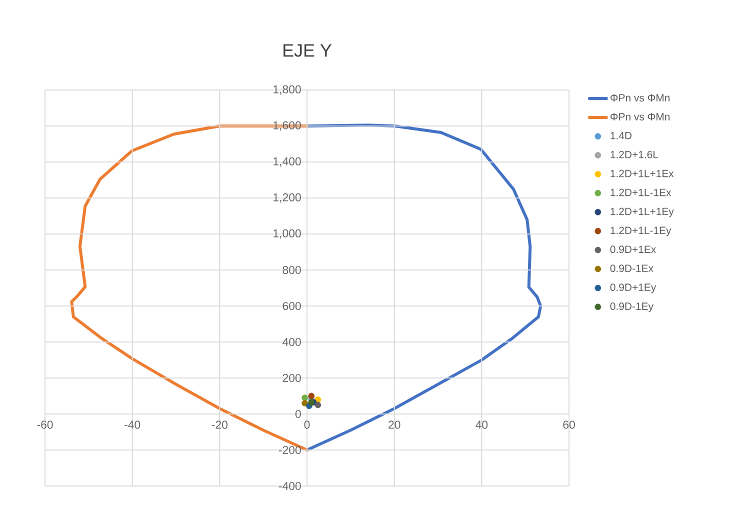 This screenshot has height=511, width=749. I want to click on chart-title: EJE Y, so click(308, 50).